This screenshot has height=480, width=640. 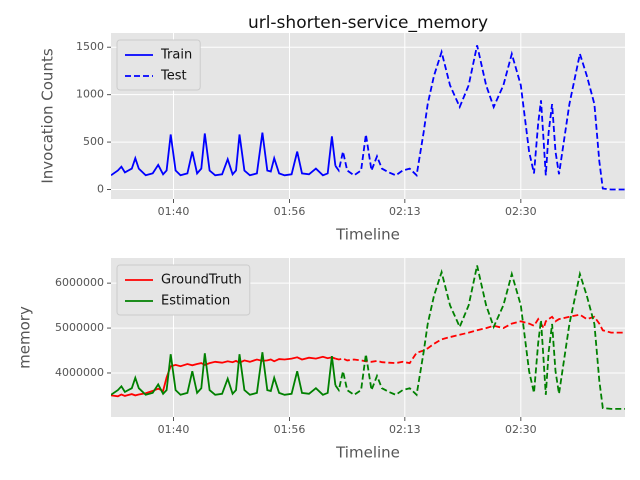 What do you see at coordinates (25, 337) in the screenshot?
I see `y-axis-label: memory` at bounding box center [25, 337].